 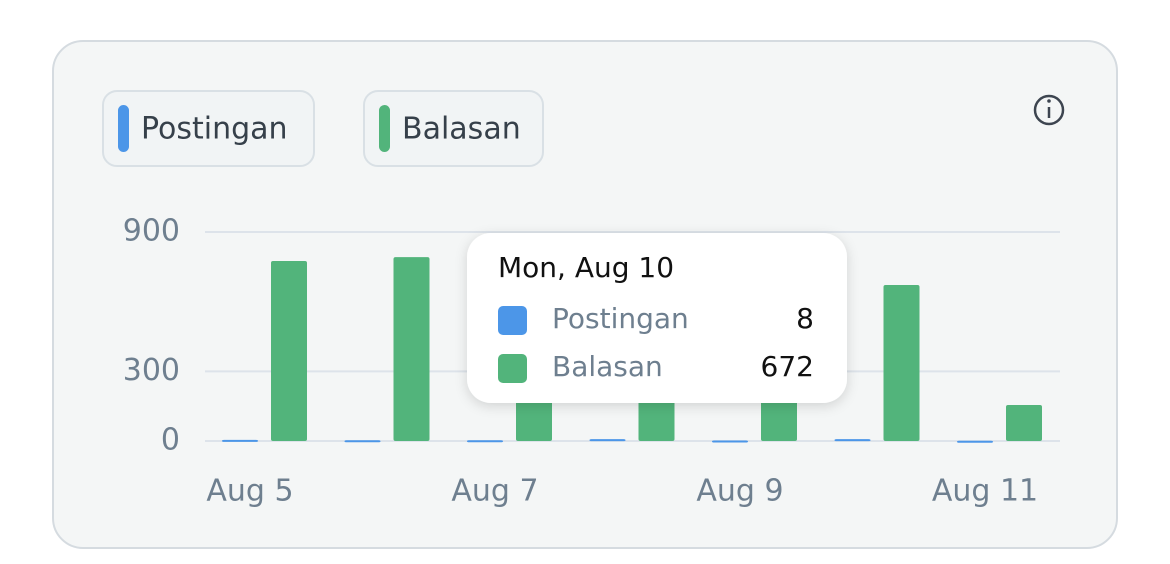 I want to click on y-tick-label: 300, so click(x=151, y=370).